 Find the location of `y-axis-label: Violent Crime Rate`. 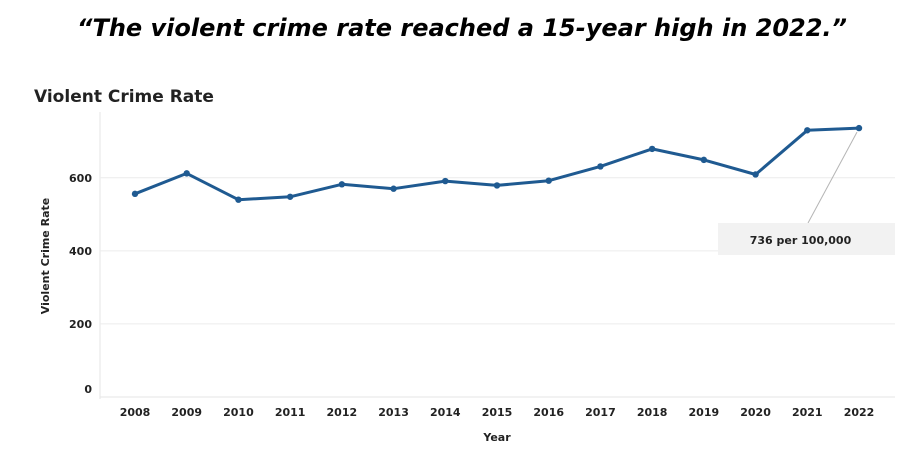

y-axis-label: Violent Crime Rate is located at coordinates (45, 256).